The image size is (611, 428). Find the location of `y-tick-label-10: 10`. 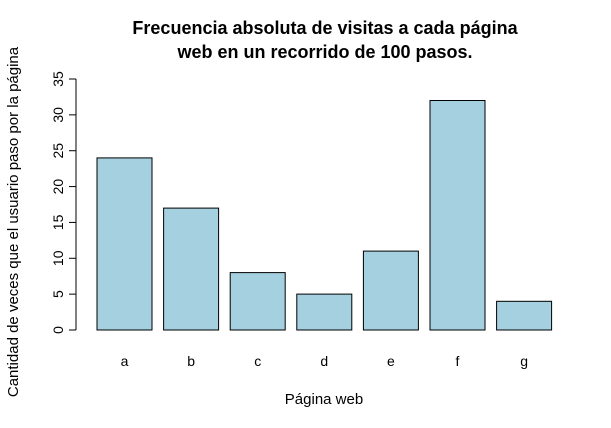

y-tick-label-10: 10 is located at coordinates (58, 258).